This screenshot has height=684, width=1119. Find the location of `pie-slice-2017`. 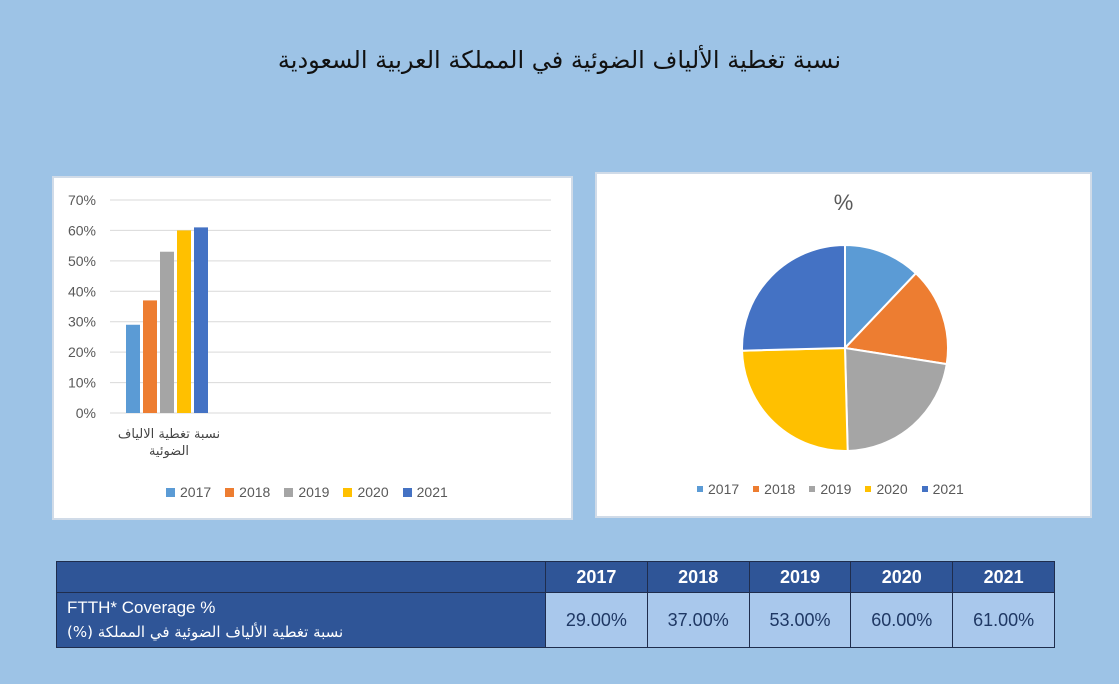

pie-slice-2017 is located at coordinates (881, 297).